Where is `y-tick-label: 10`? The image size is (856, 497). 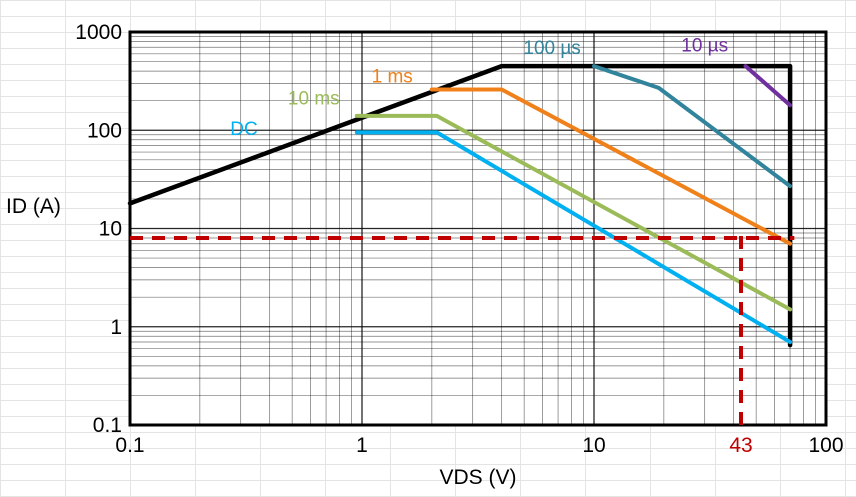 y-tick-label: 10 is located at coordinates (110, 229).